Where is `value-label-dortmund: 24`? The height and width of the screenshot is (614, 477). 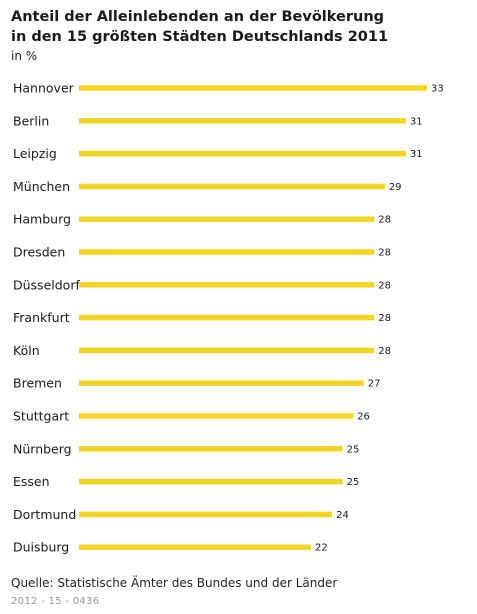
value-label-dortmund: 24 is located at coordinates (342, 515).